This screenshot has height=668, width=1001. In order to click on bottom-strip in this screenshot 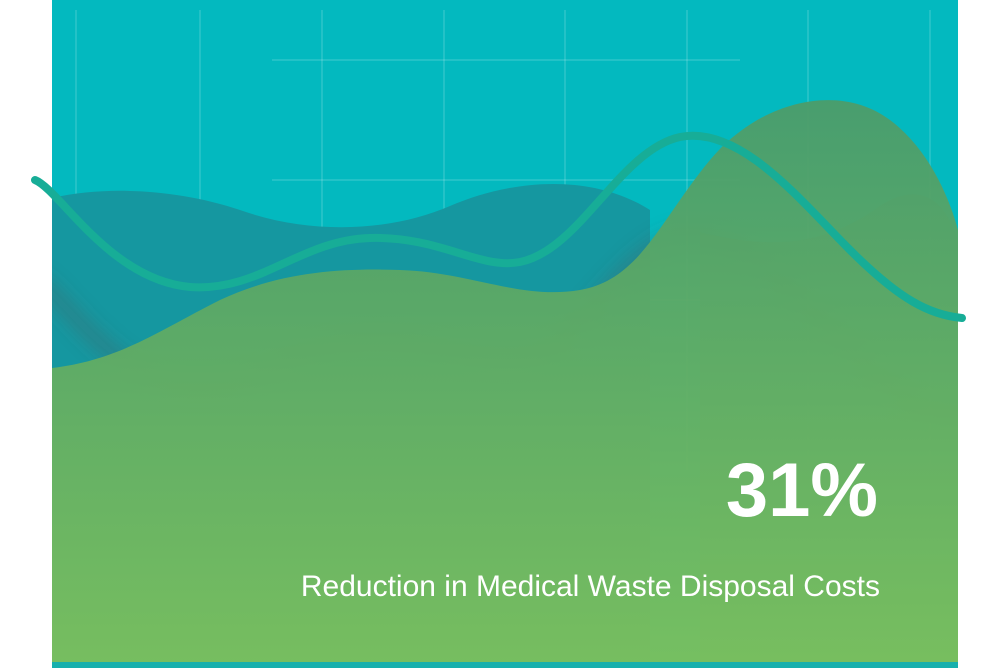, I will do `click(505, 665)`.